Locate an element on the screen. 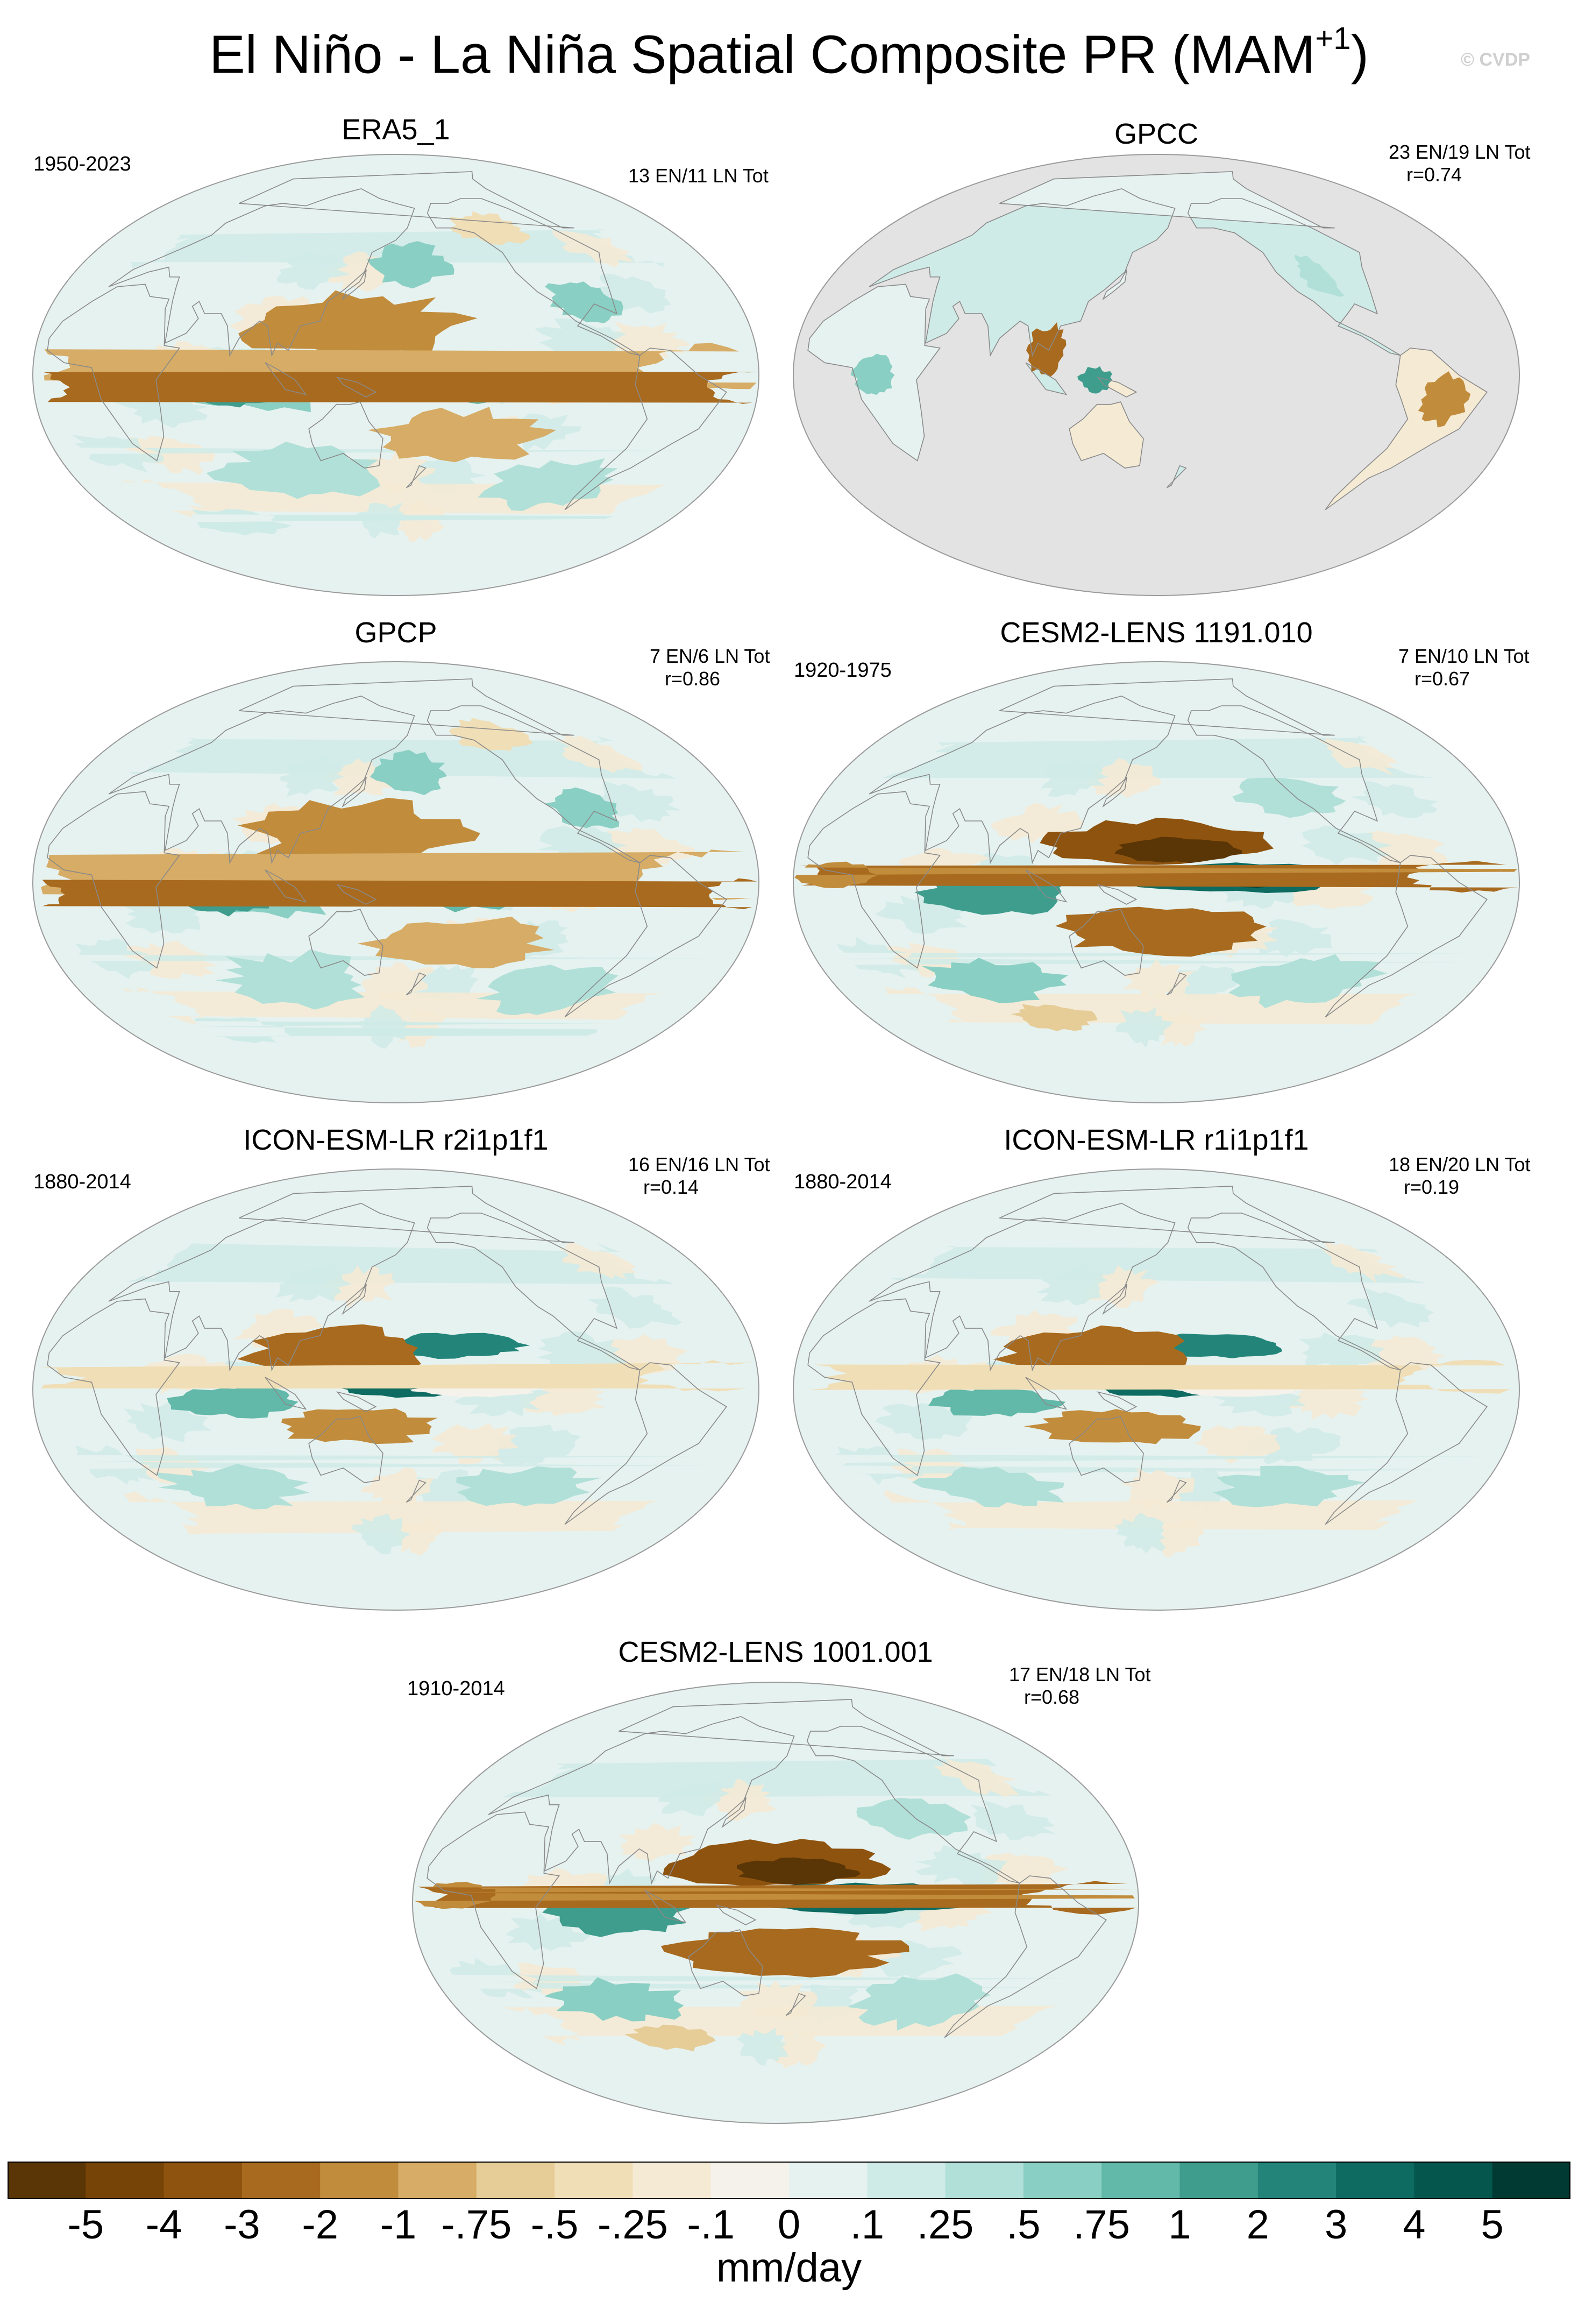 This screenshot has width=1578, height=2324. panel-correlation: r=0.19 is located at coordinates (1432, 1187).